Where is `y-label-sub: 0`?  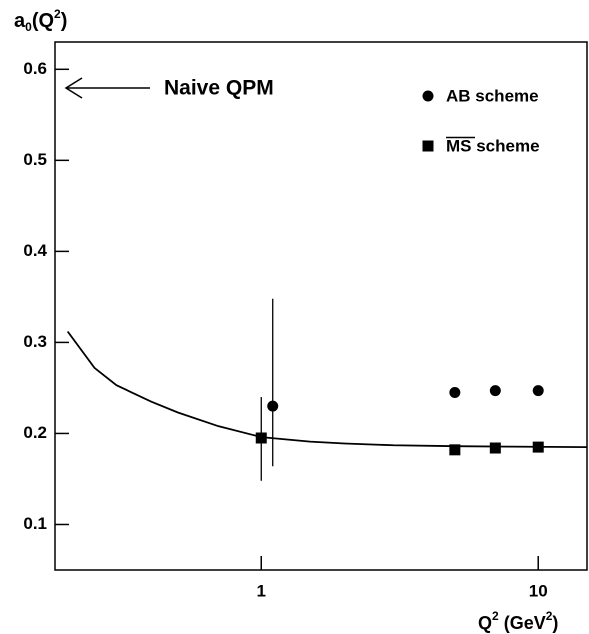 y-label-sub: 0 is located at coordinates (28, 27).